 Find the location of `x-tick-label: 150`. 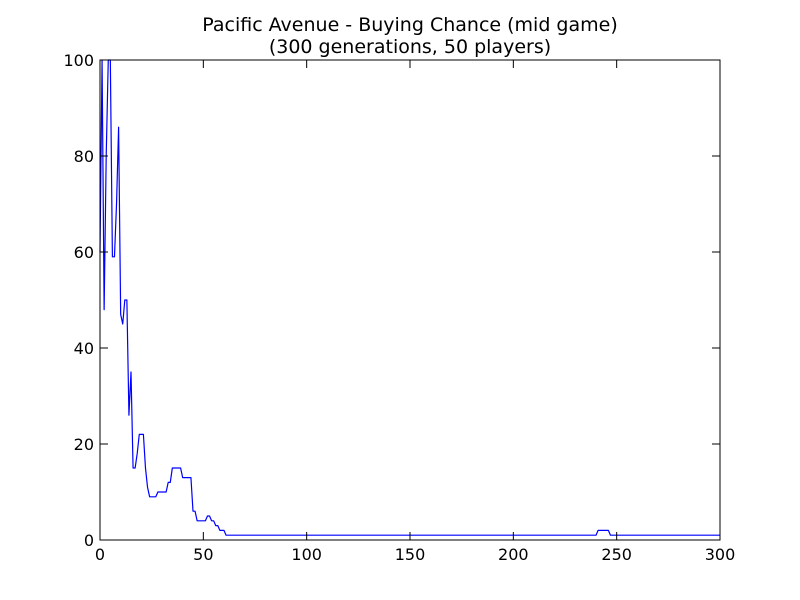

x-tick-label: 150 is located at coordinates (410, 554).